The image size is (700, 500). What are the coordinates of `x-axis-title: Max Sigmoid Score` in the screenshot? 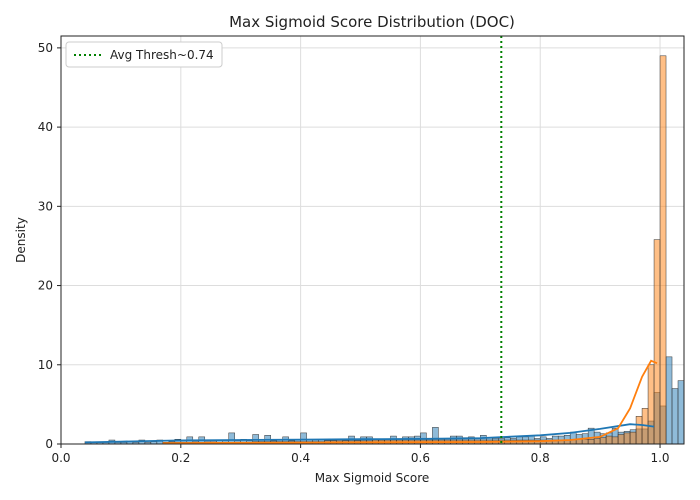 It's located at (372, 478).